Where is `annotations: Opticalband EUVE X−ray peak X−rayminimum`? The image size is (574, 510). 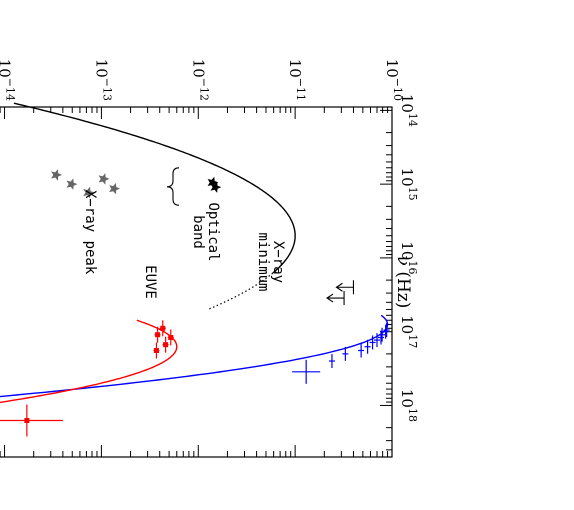
annotations: Opticalband EUVE X−ray peak X−rayminimum is located at coordinates (184, 233).